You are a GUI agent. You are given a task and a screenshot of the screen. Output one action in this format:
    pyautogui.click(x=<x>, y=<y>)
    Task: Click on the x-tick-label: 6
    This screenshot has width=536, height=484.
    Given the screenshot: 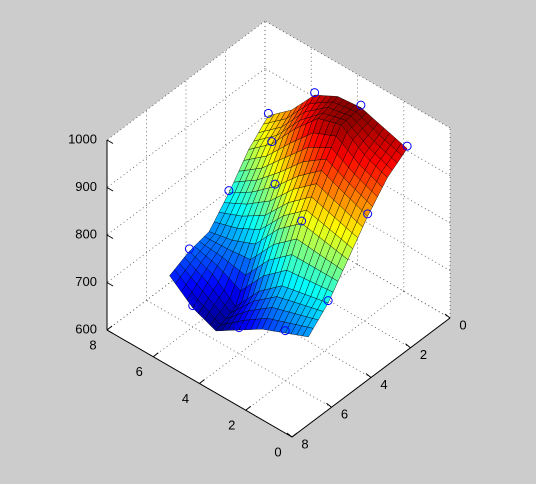 What is the action you would take?
    pyautogui.click(x=139, y=371)
    